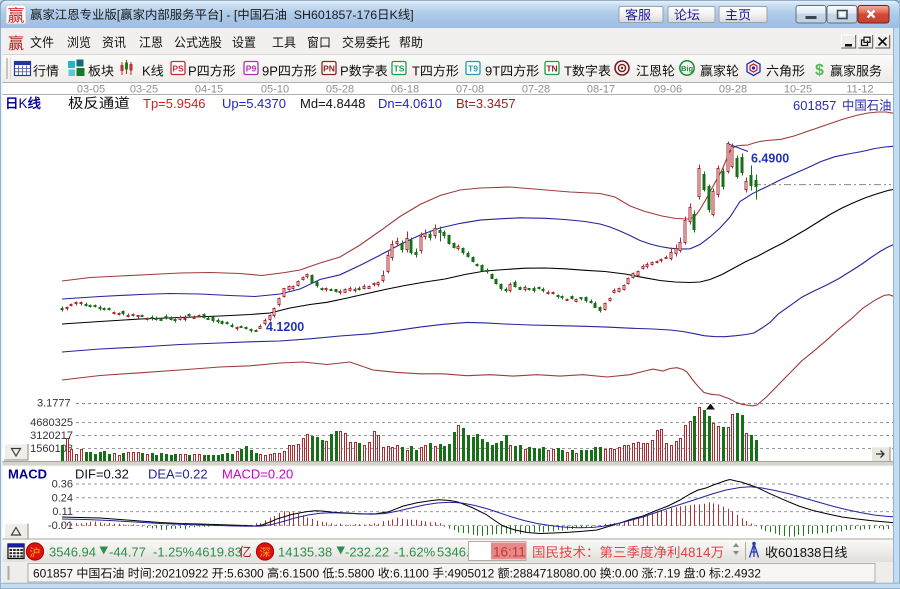  What do you see at coordinates (127, 552) in the screenshot?
I see `svg-text: -44.77` at bounding box center [127, 552].